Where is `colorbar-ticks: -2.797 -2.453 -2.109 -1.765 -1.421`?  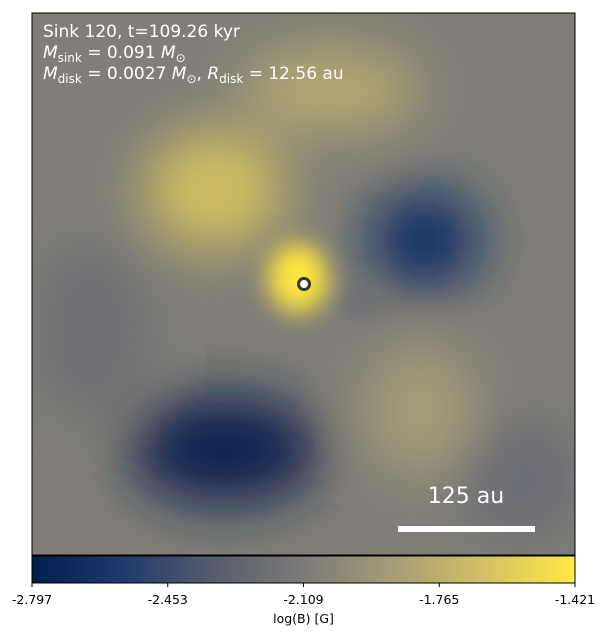 colorbar-ticks: -2.797 -2.453 -2.109 -1.765 -1.421 is located at coordinates (303, 595).